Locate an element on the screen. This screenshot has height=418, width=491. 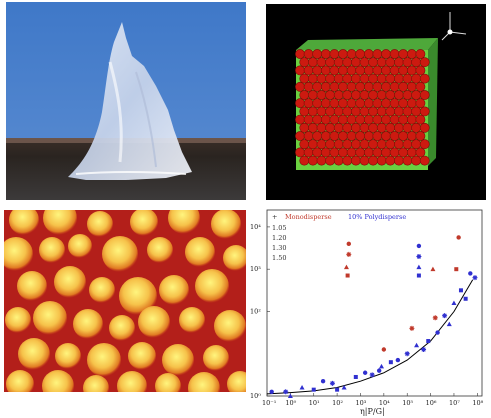
y-tick-label: 10⁰ is located at coordinates (255, 396).